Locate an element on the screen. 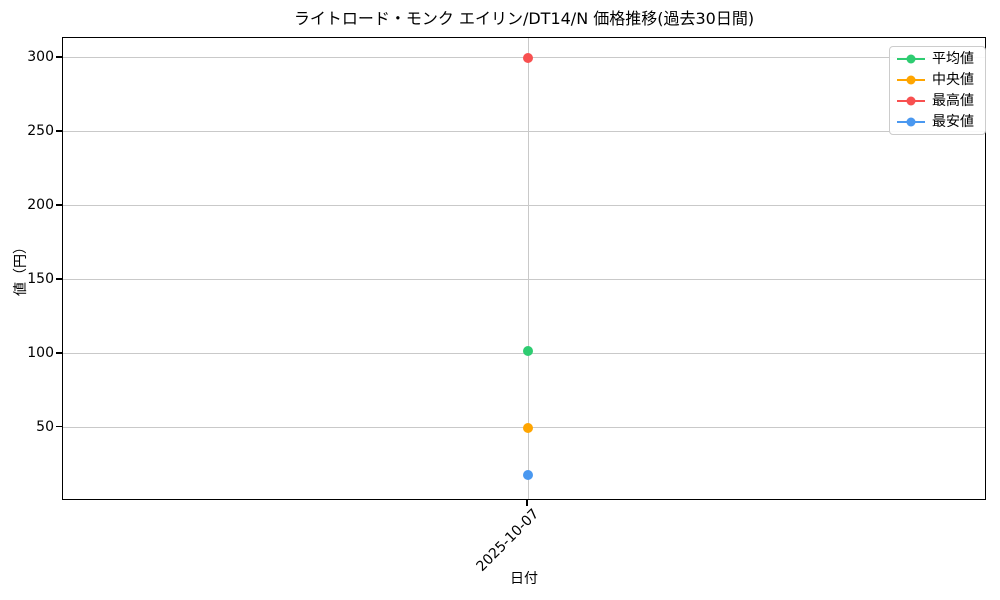 The image size is (1000, 600). legend-marker-average-icon is located at coordinates (911, 59).